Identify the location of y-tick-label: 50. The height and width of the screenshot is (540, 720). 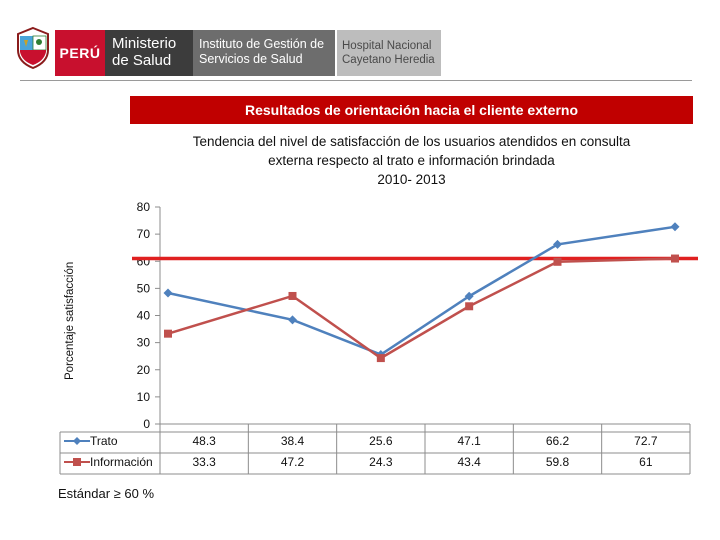
(144, 288).